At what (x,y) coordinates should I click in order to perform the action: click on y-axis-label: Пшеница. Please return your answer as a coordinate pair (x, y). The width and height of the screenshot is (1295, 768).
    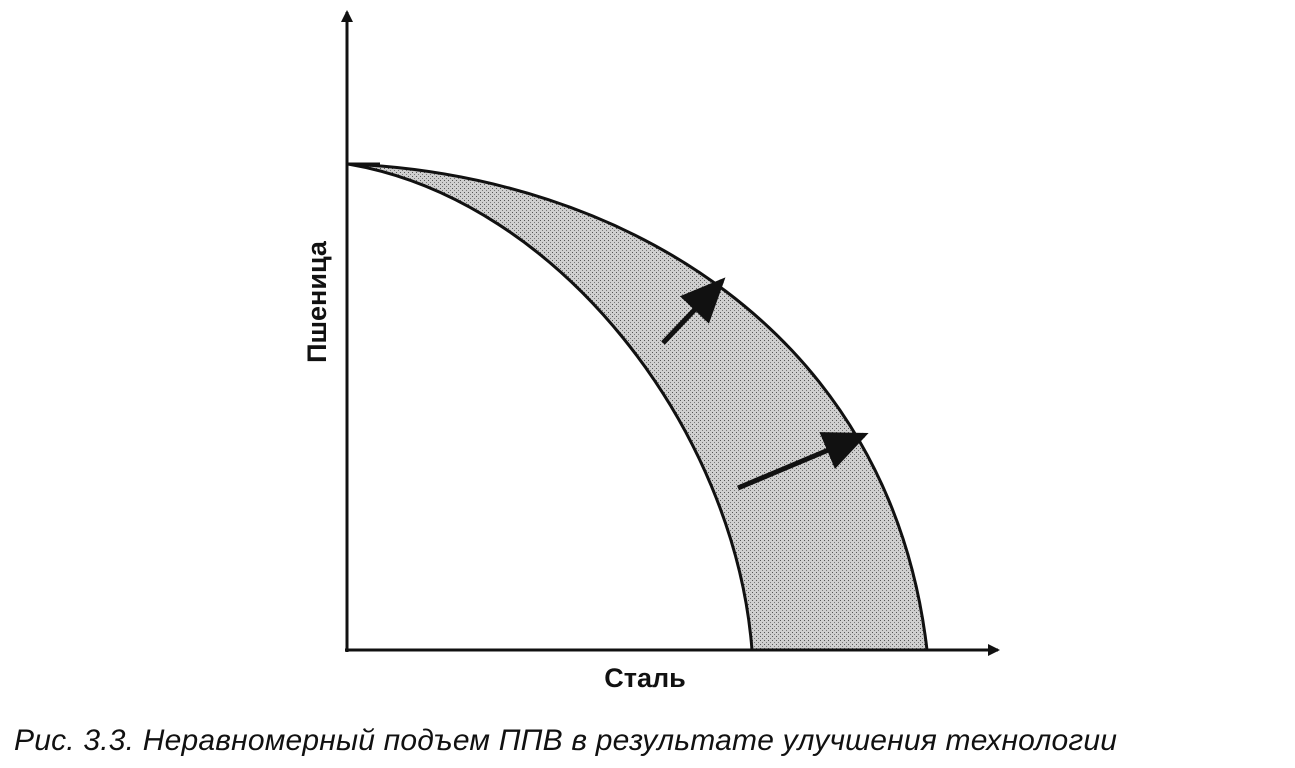
    Looking at the image, I should click on (317, 301).